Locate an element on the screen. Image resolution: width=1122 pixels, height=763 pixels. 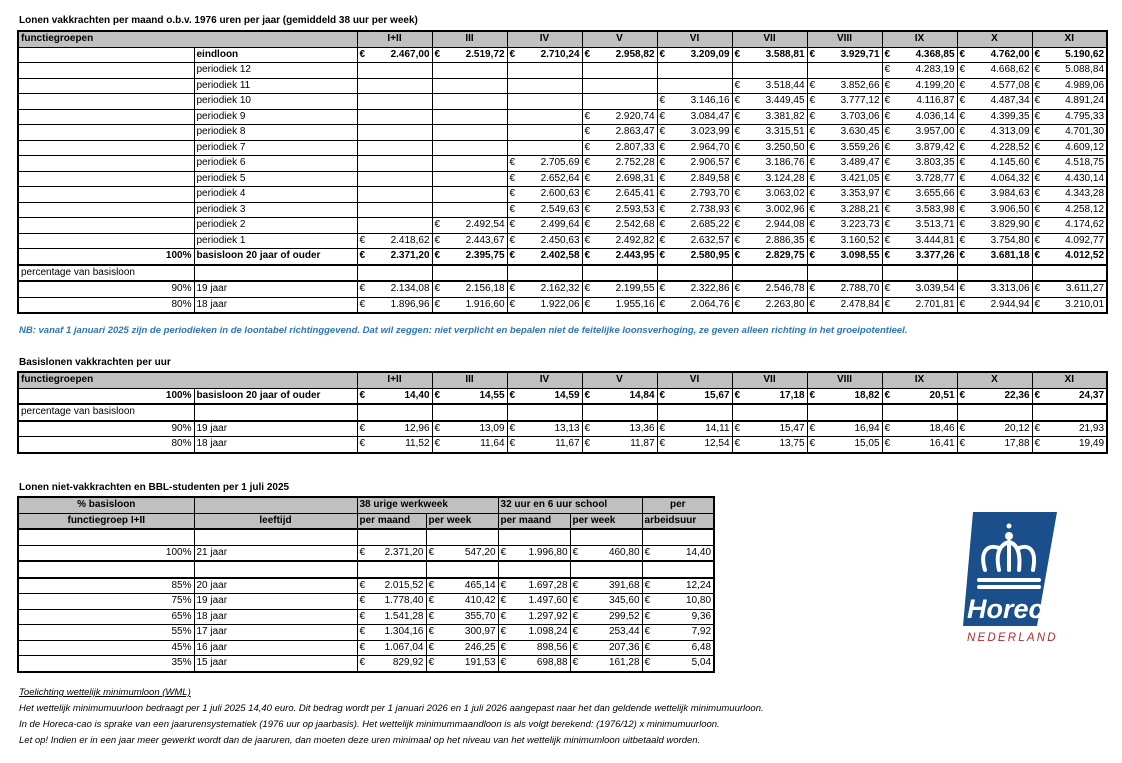
amount: €345,60 is located at coordinates (606, 601).